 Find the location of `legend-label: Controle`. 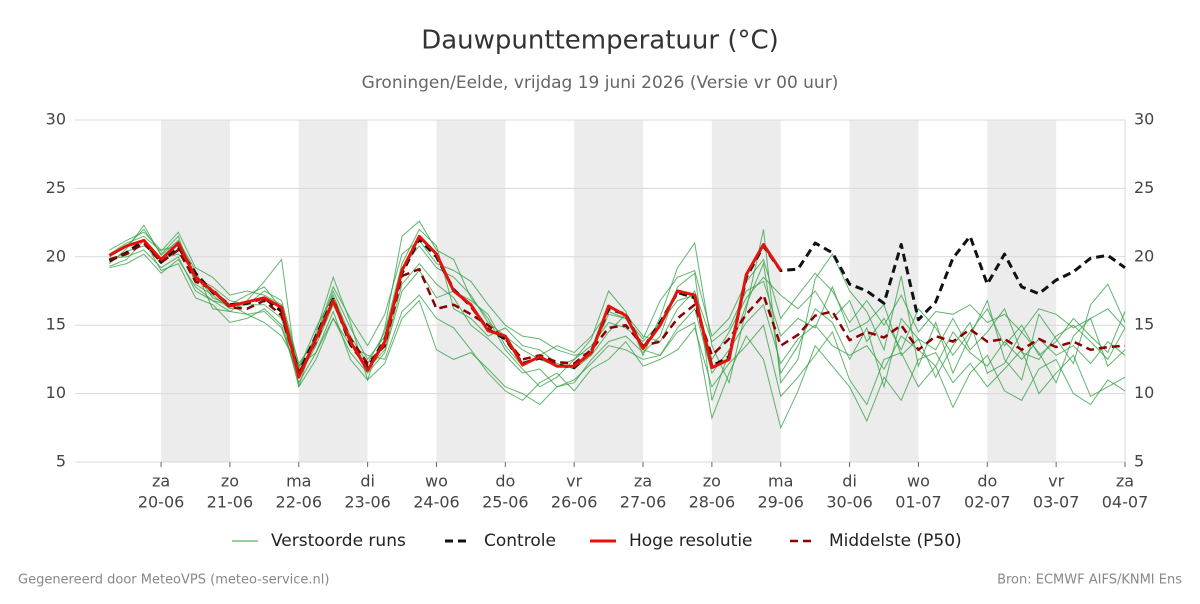

legend-label: Controle is located at coordinates (520, 541).